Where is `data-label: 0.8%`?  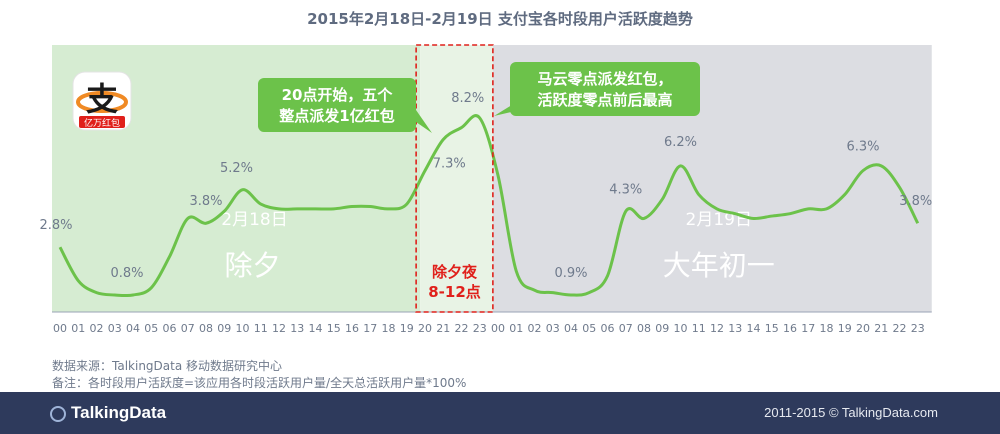
data-label: 0.8% is located at coordinates (126, 273).